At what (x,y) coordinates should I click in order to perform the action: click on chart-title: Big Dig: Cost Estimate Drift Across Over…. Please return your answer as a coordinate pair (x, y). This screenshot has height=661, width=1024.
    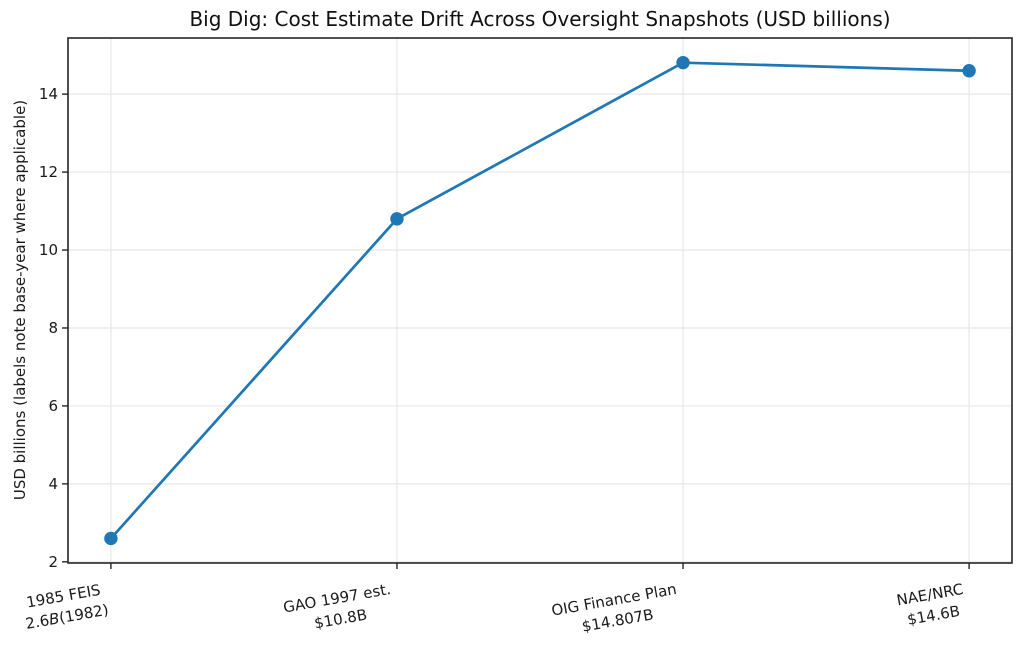
    Looking at the image, I should click on (540, 19).